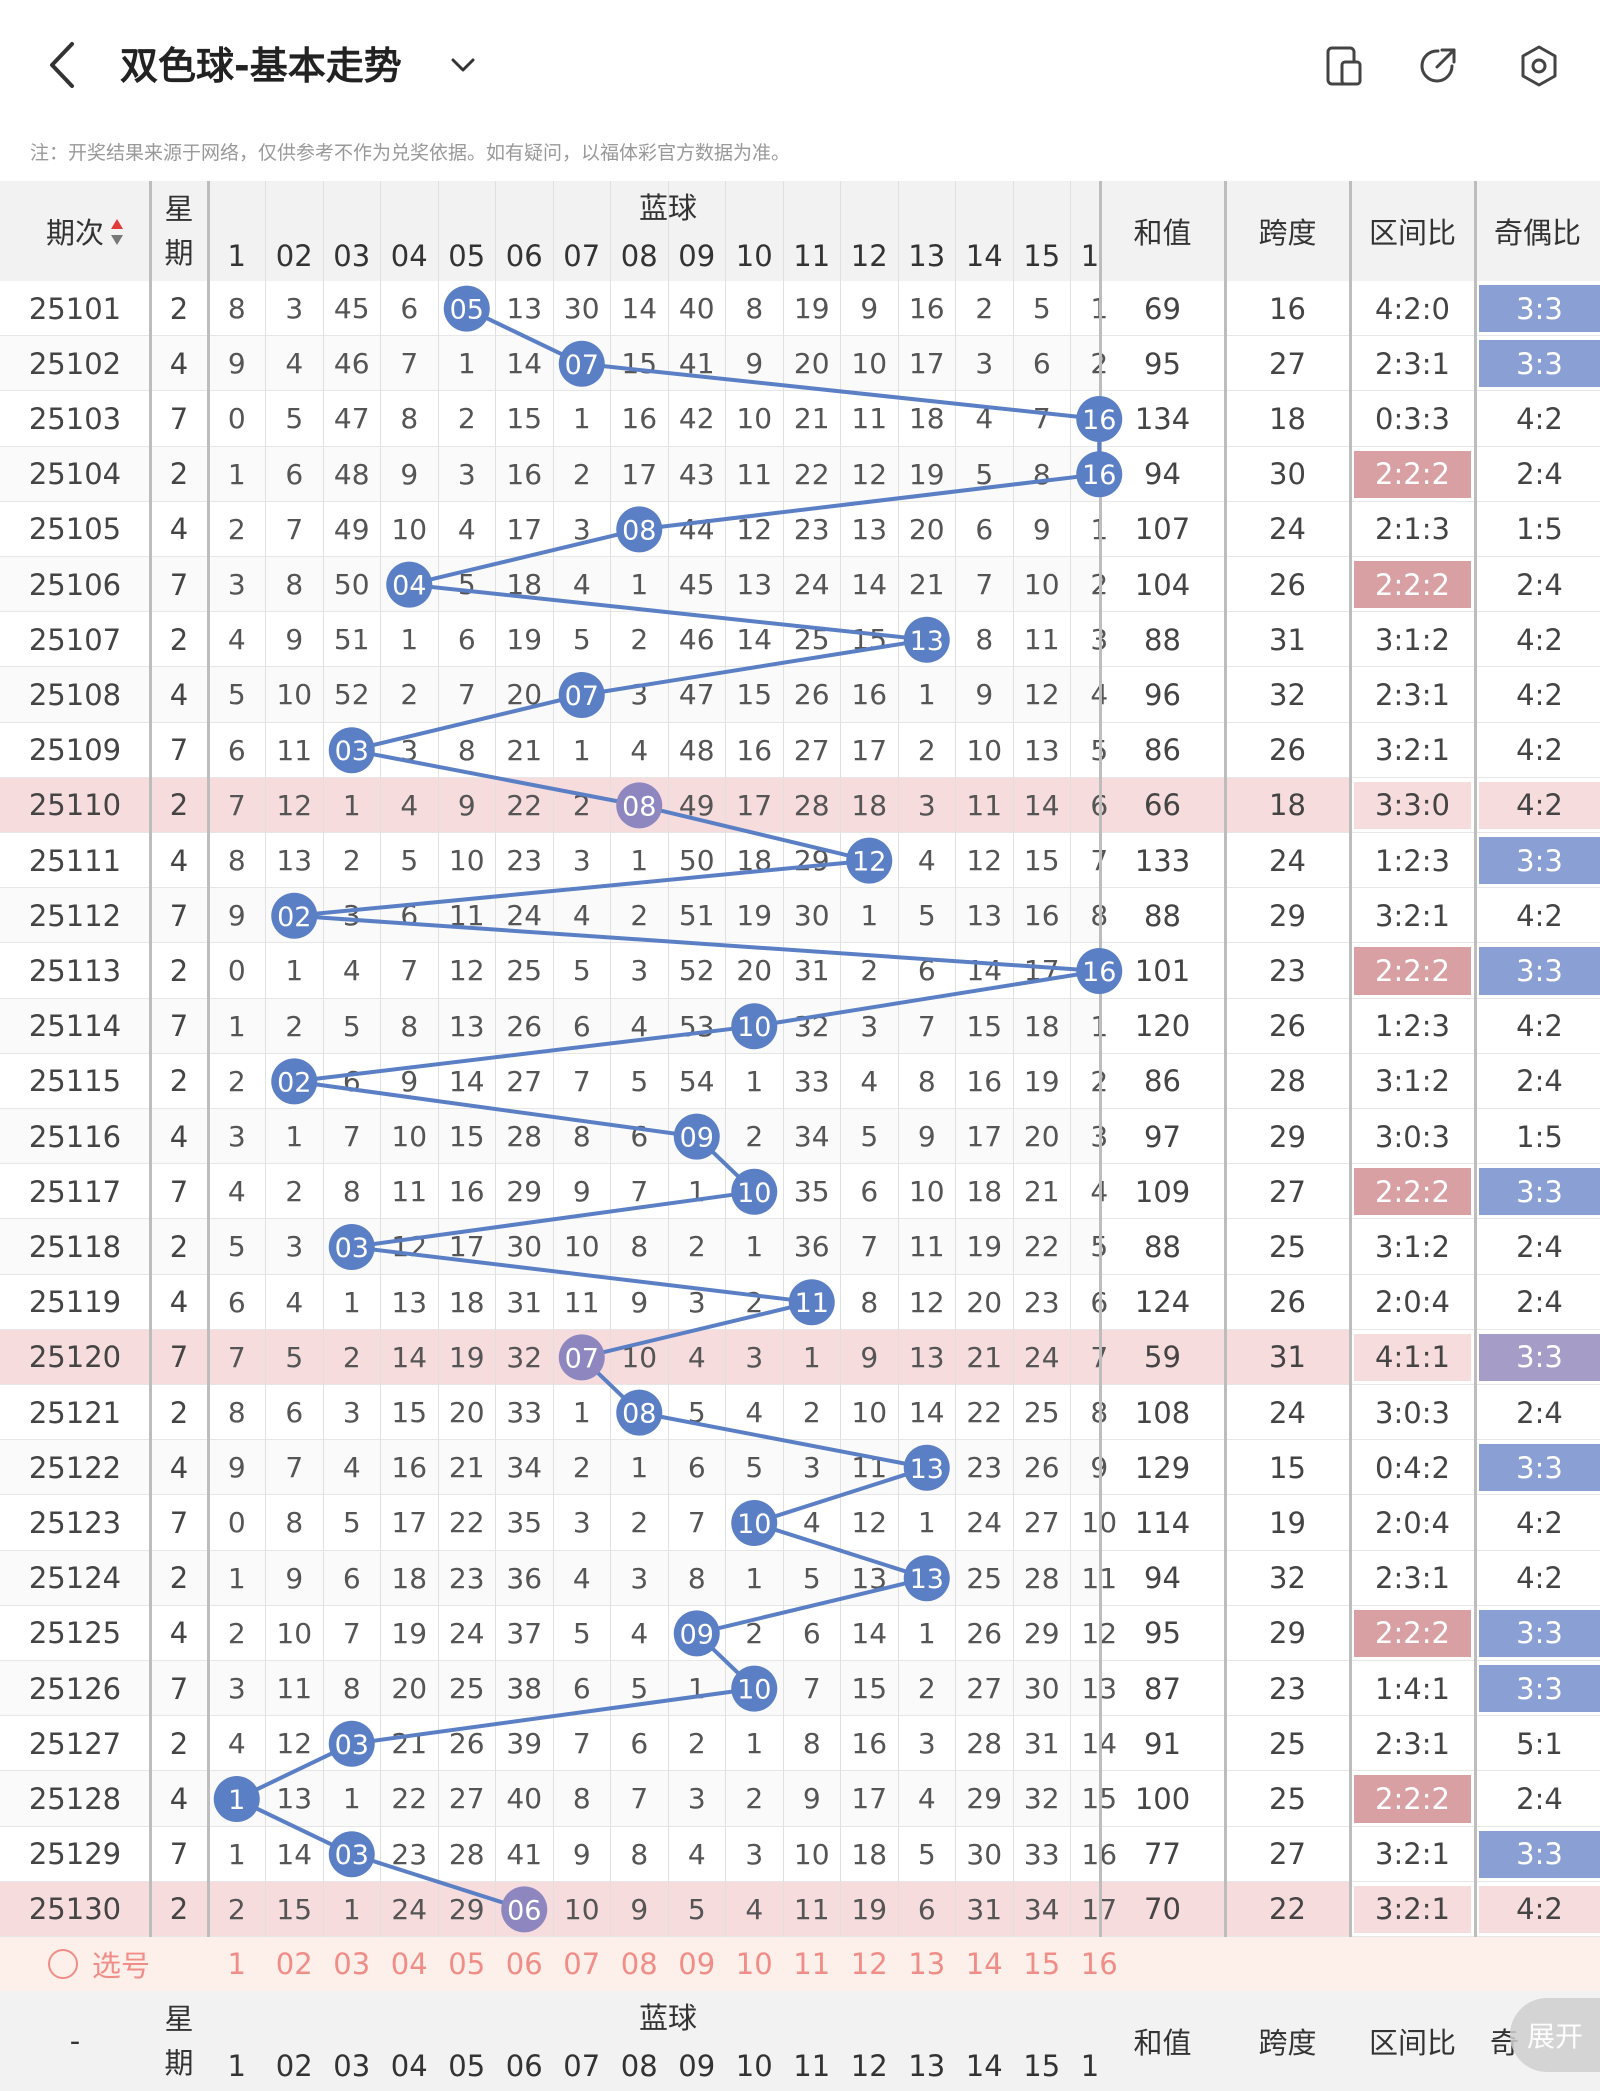 Image resolution: width=1600 pixels, height=2091 pixels. What do you see at coordinates (696, 750) in the screenshot?
I see `blue-miss-cell: 48` at bounding box center [696, 750].